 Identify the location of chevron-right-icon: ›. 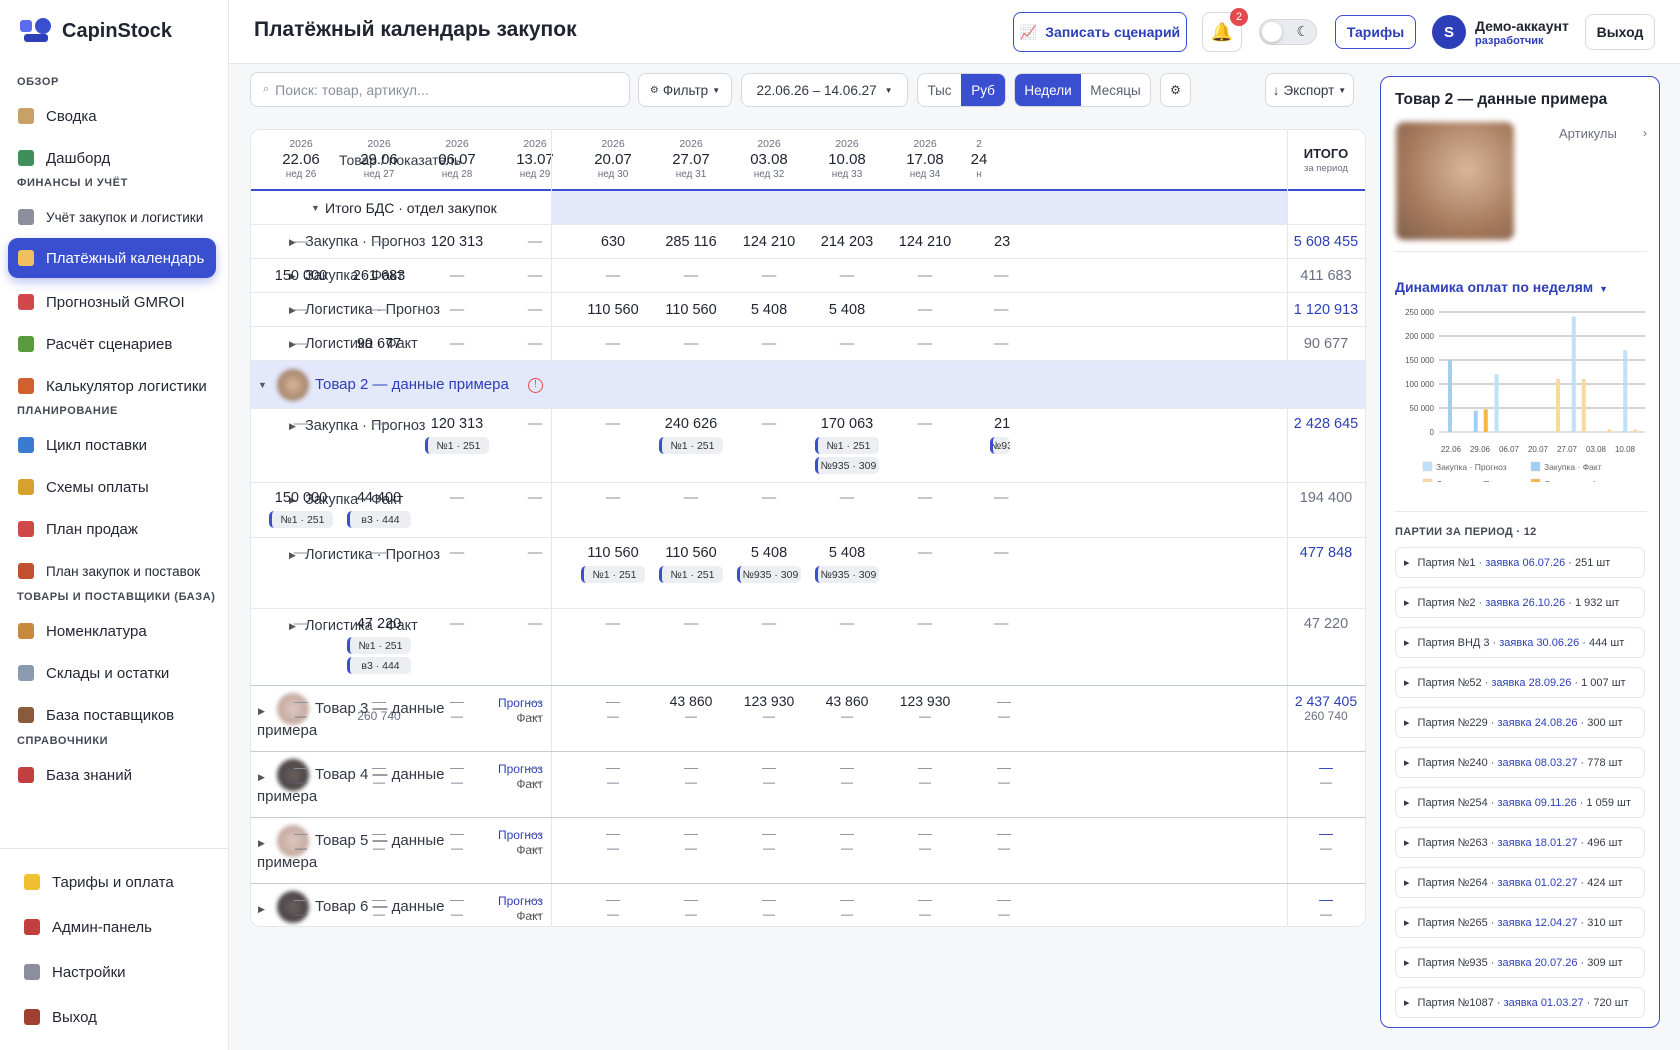
(1645, 133).